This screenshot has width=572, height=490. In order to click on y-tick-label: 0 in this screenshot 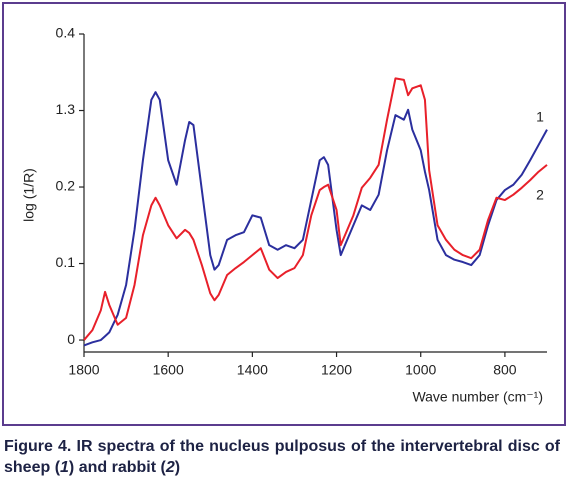, I will do `click(71, 339)`.